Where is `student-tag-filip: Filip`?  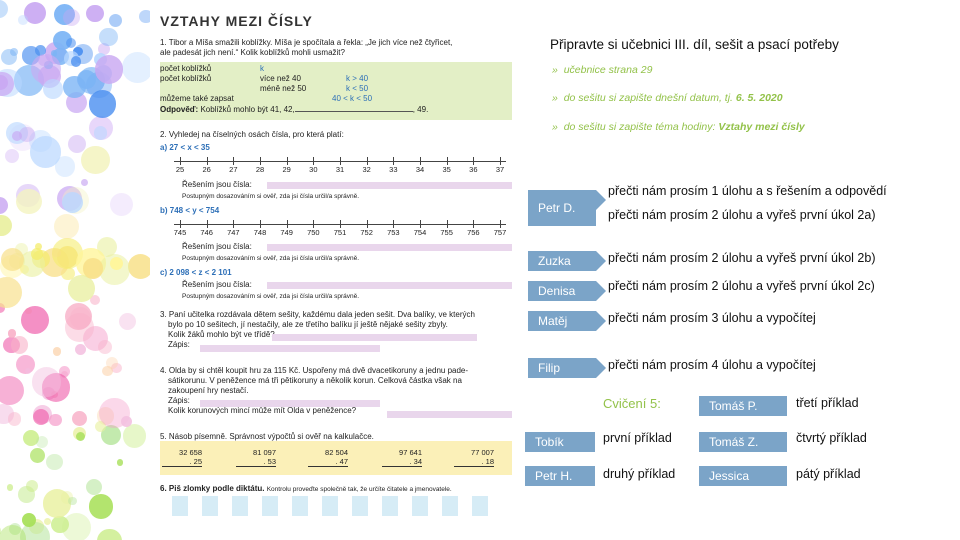
student-tag-filip: Filip is located at coordinates (567, 368).